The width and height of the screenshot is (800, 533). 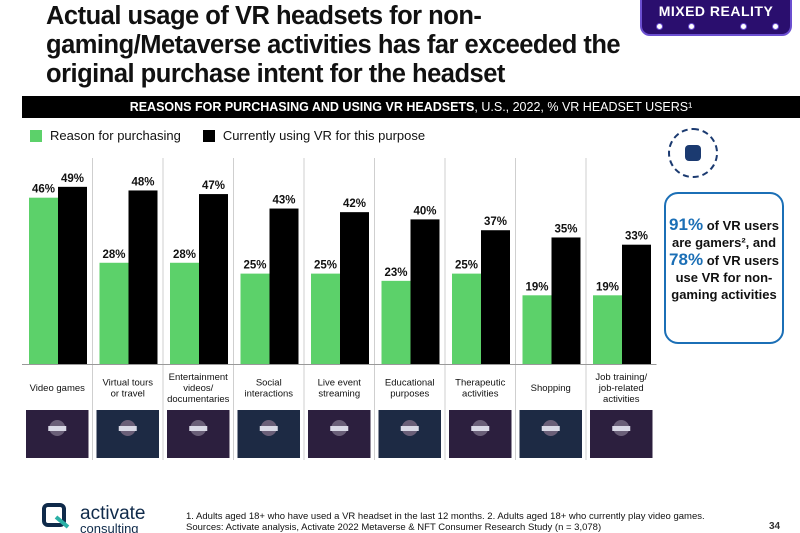 What do you see at coordinates (324, 135) in the screenshot?
I see `legend-label-using: Currently using VR for this purpose` at bounding box center [324, 135].